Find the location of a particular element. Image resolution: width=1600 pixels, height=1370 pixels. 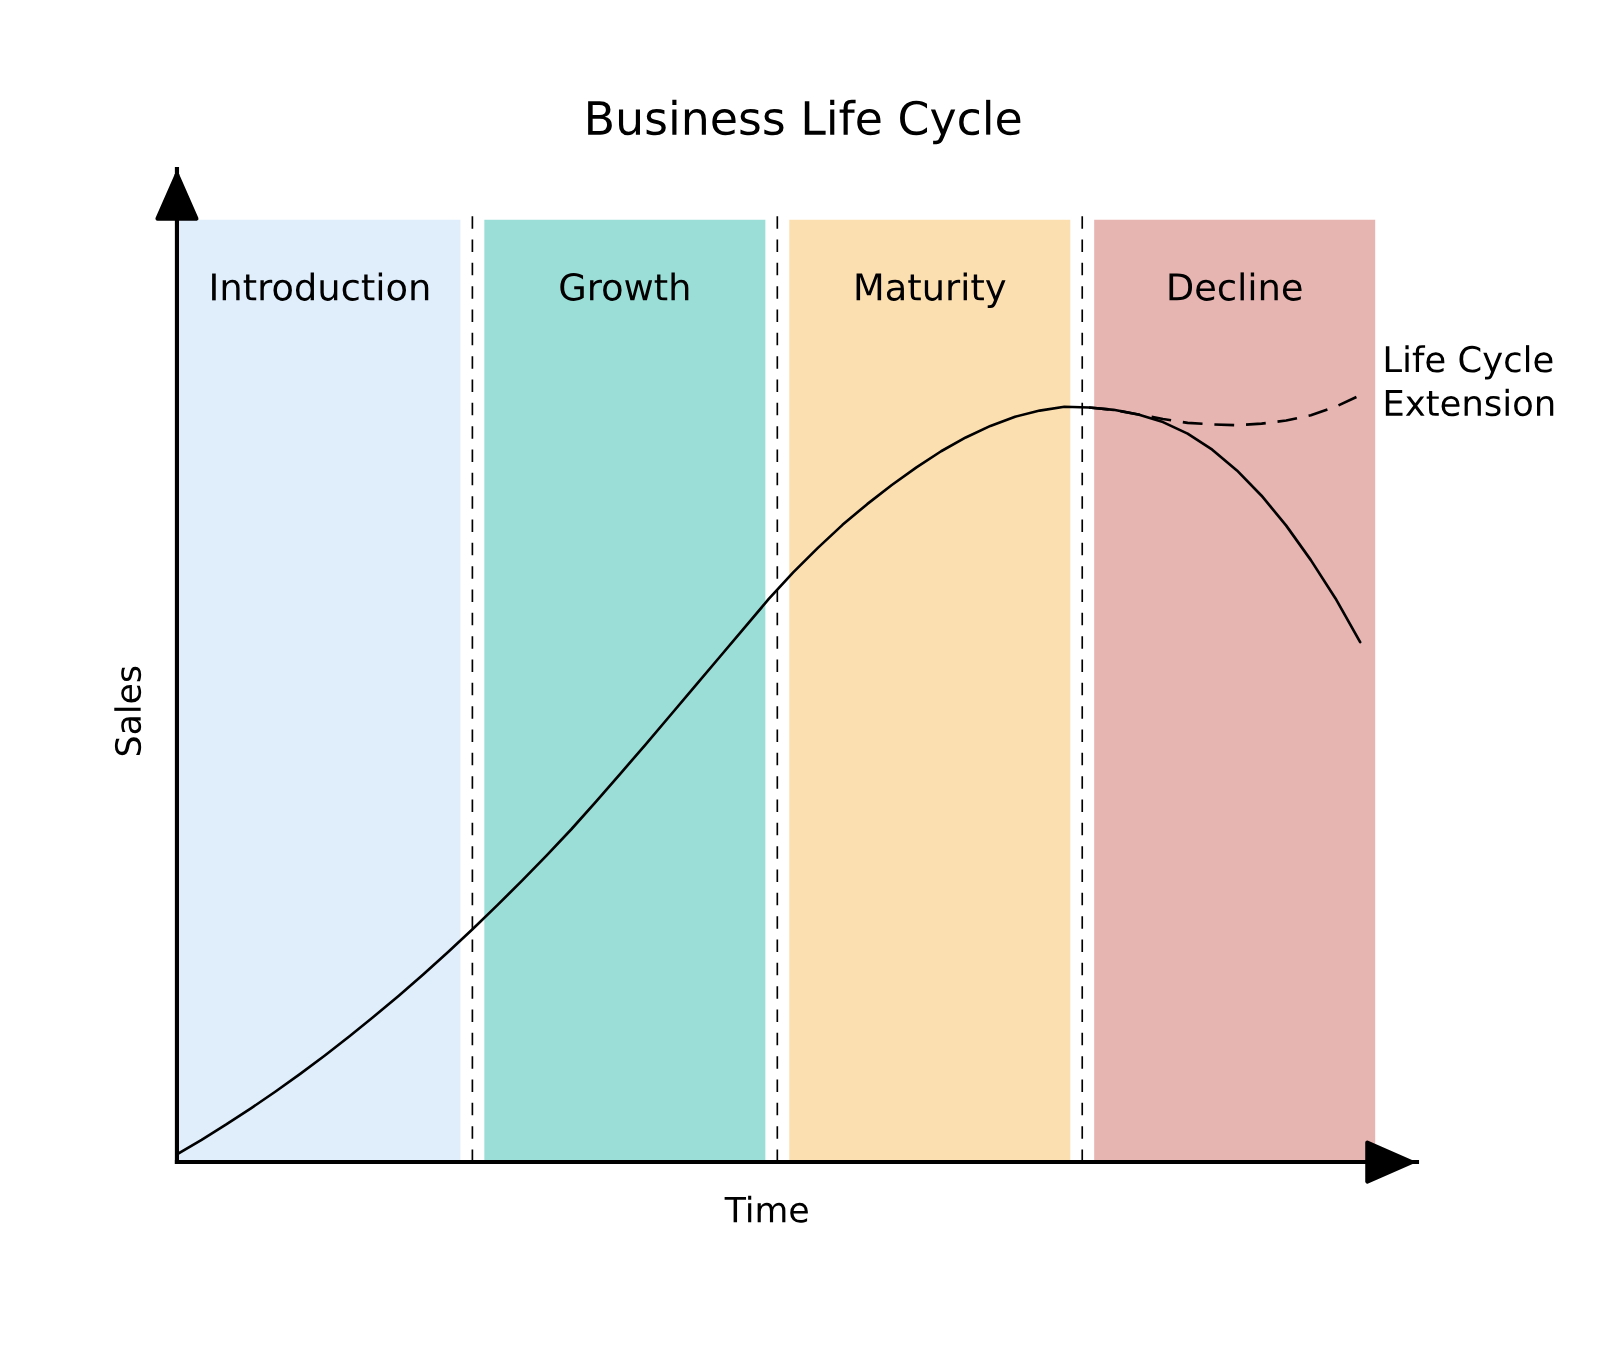

series-label: Life Cycle Extension is located at coordinates (1469, 381).